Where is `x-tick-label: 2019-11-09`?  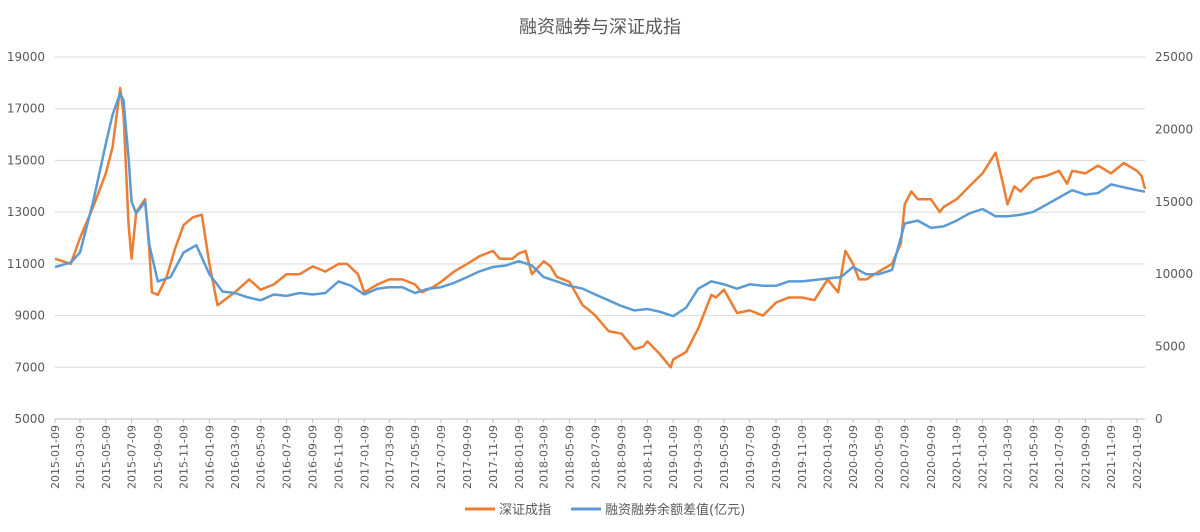
x-tick-label: 2019-11-09 is located at coordinates (802, 457).